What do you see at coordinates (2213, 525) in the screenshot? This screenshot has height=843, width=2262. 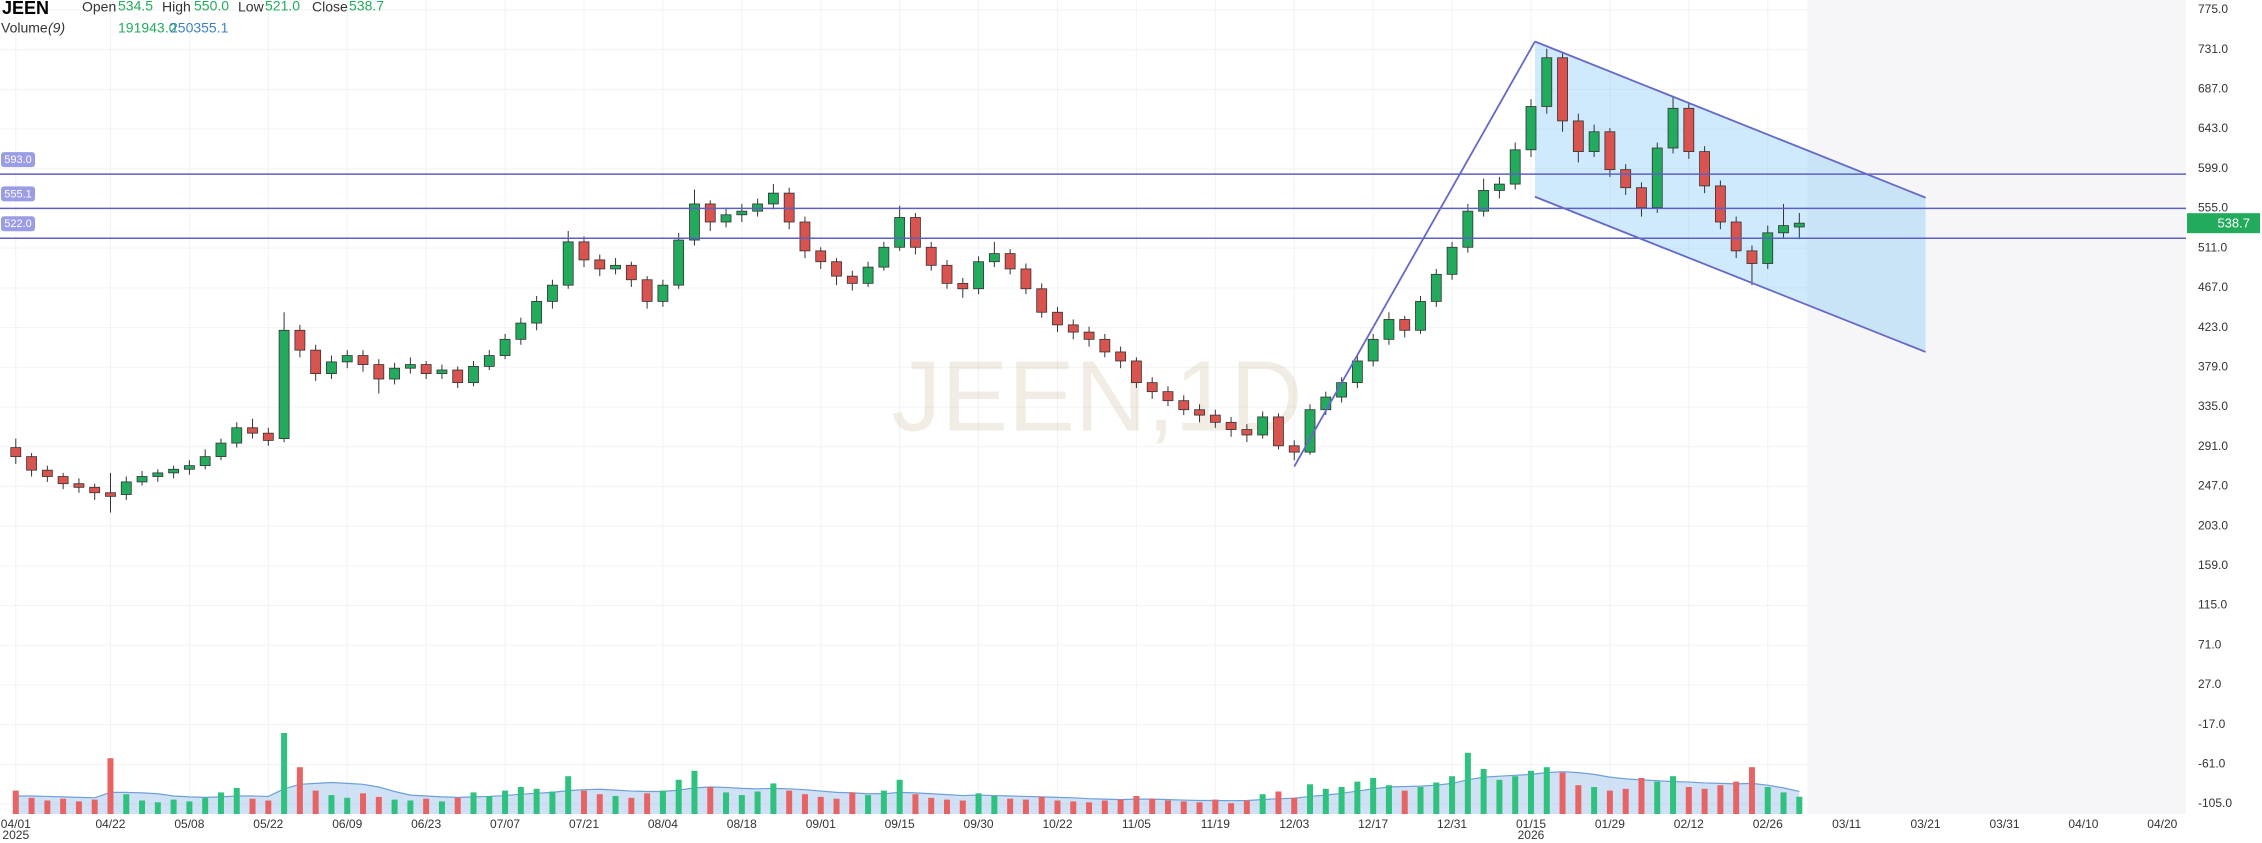 I see `y-tick-label: 203.0` at bounding box center [2213, 525].